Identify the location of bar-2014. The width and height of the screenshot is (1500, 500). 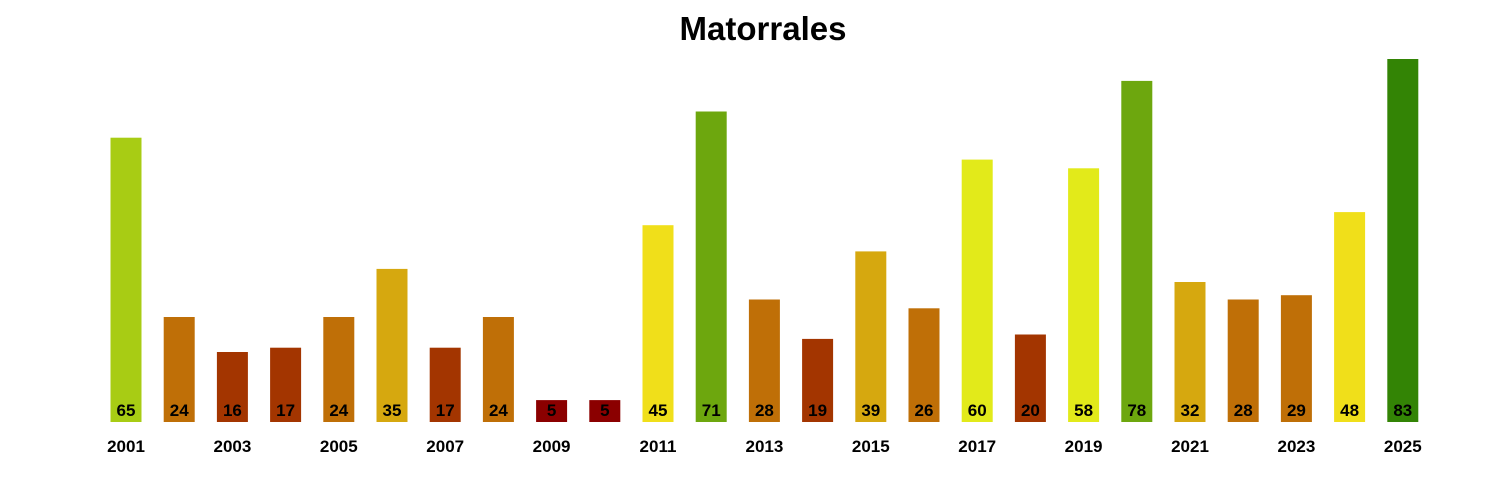
(818, 380).